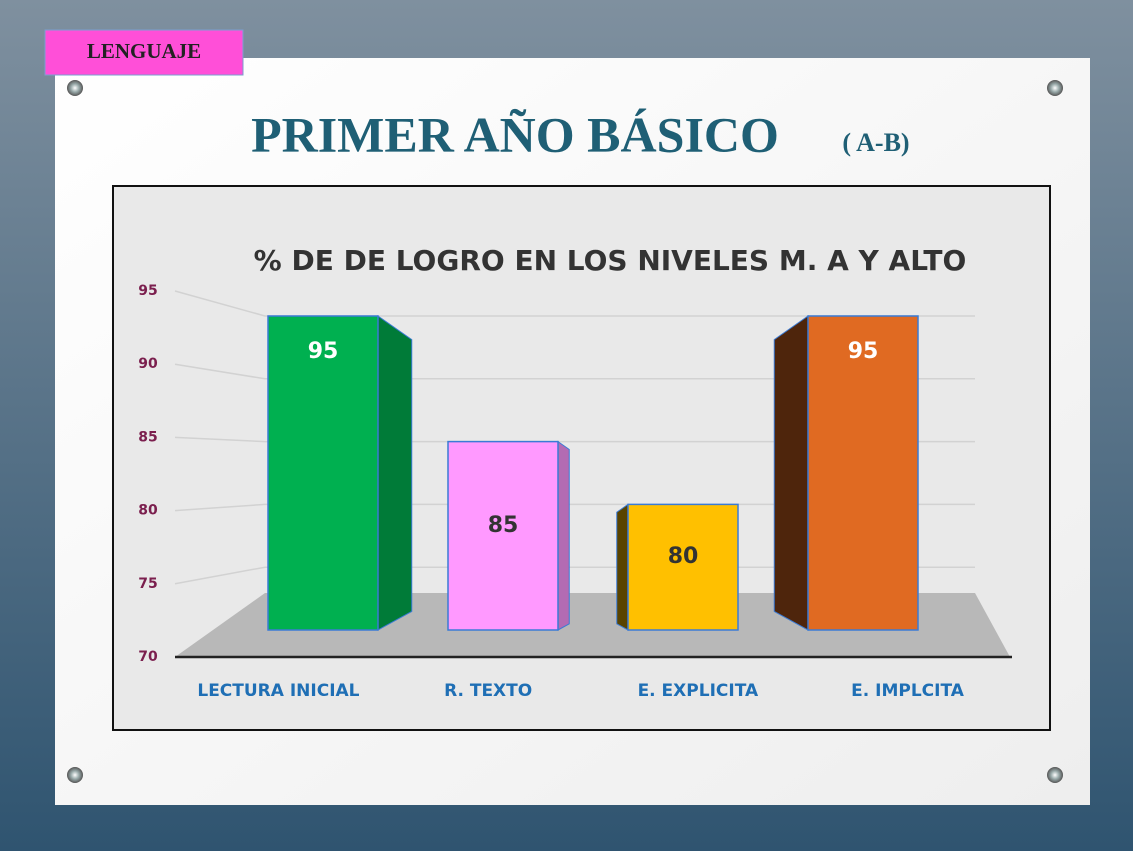 This screenshot has height=855, width=1133. I want to click on tag: LENGUAJE, so click(144, 51).